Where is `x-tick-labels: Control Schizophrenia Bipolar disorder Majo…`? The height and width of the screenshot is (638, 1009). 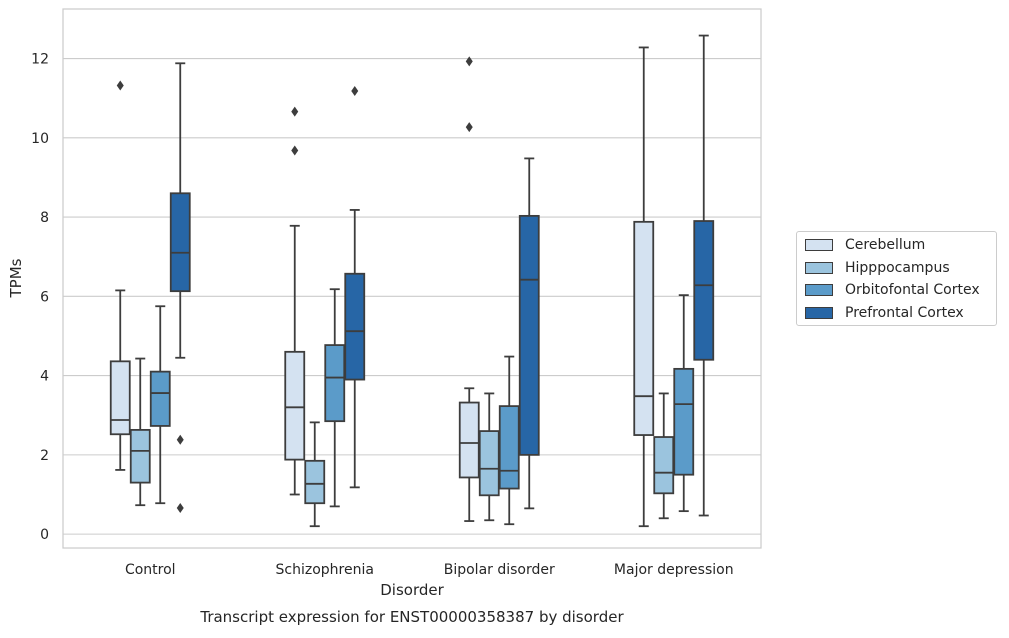 x-tick-labels: Control Schizophrenia Bipolar disorder Majo… is located at coordinates (429, 570).